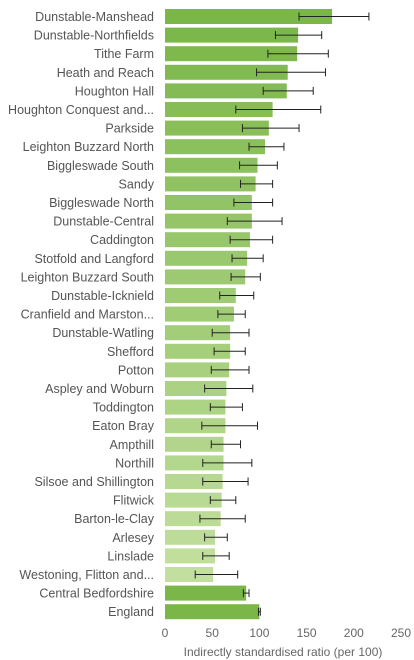 The height and width of the screenshot is (660, 414). What do you see at coordinates (307, 633) in the screenshot?
I see `x-tick-label: 150` at bounding box center [307, 633].